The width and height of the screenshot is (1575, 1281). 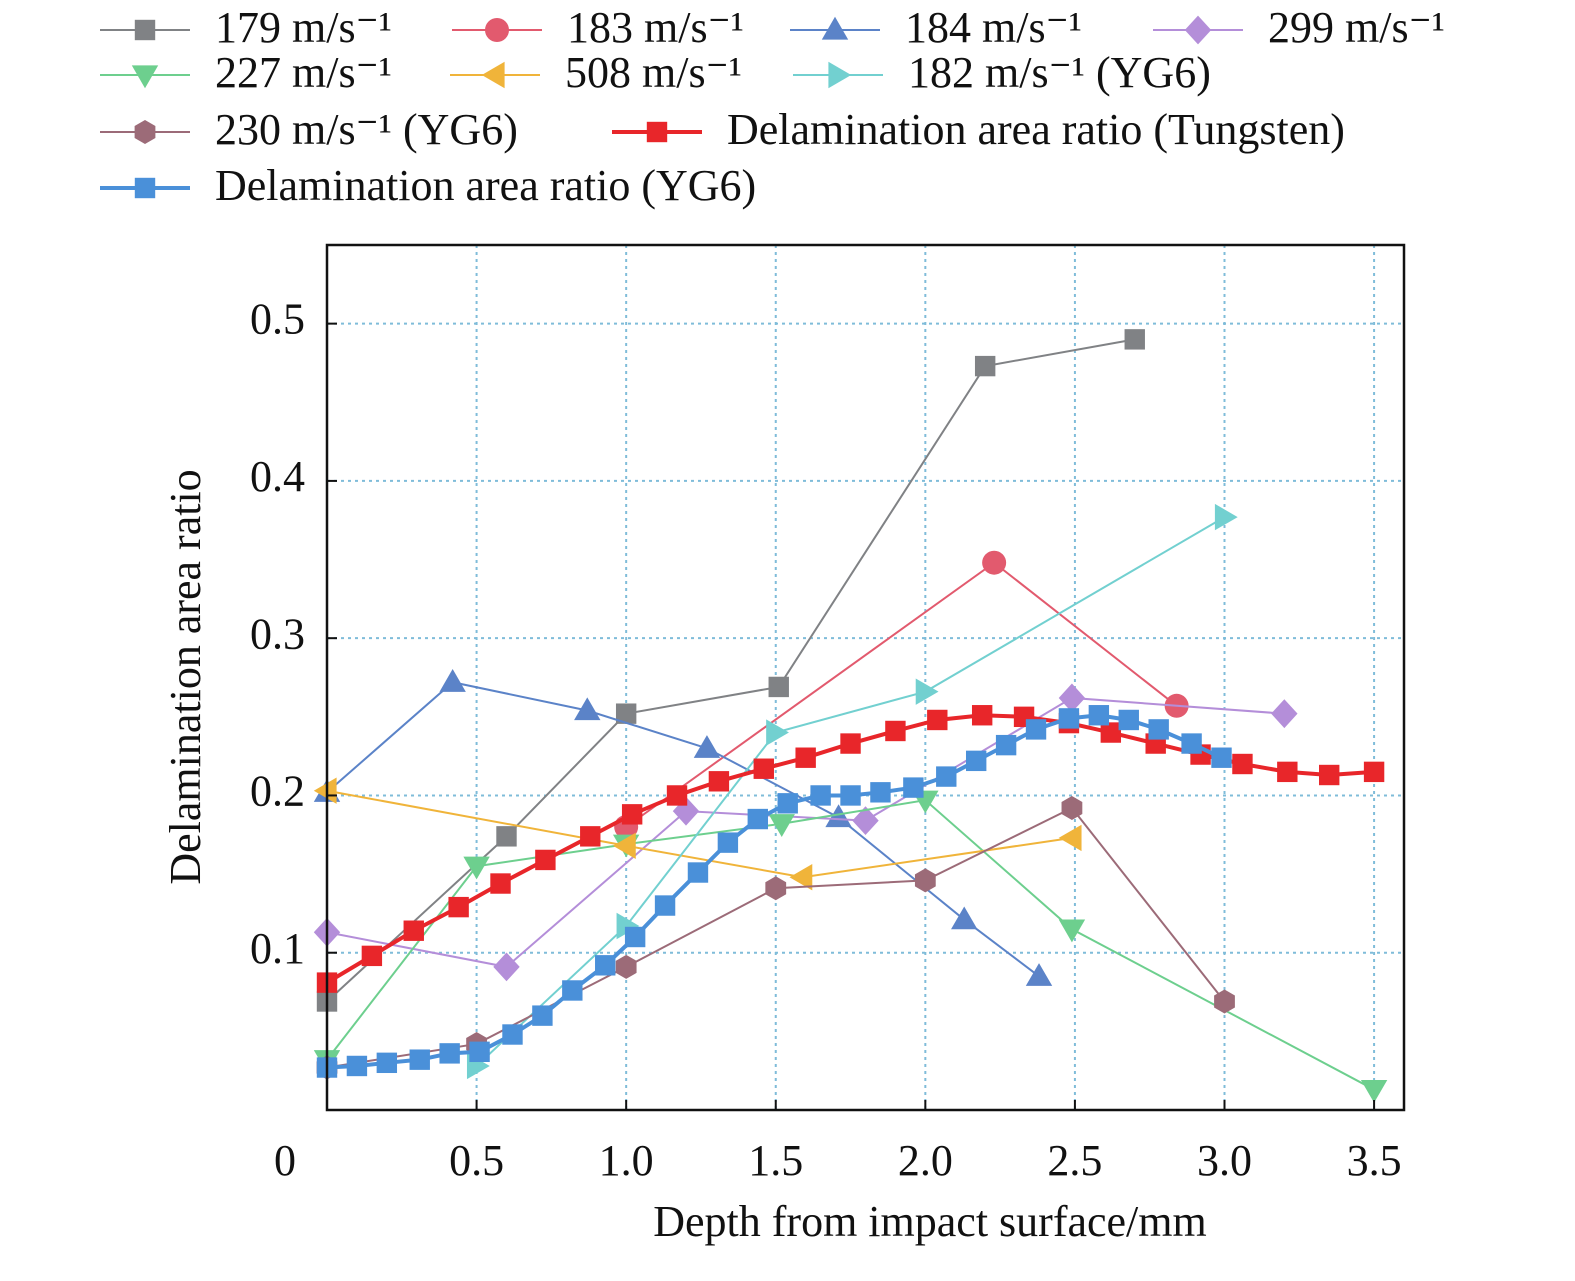 I want to click on x-tick-label: 0.5, so click(x=476, y=1160).